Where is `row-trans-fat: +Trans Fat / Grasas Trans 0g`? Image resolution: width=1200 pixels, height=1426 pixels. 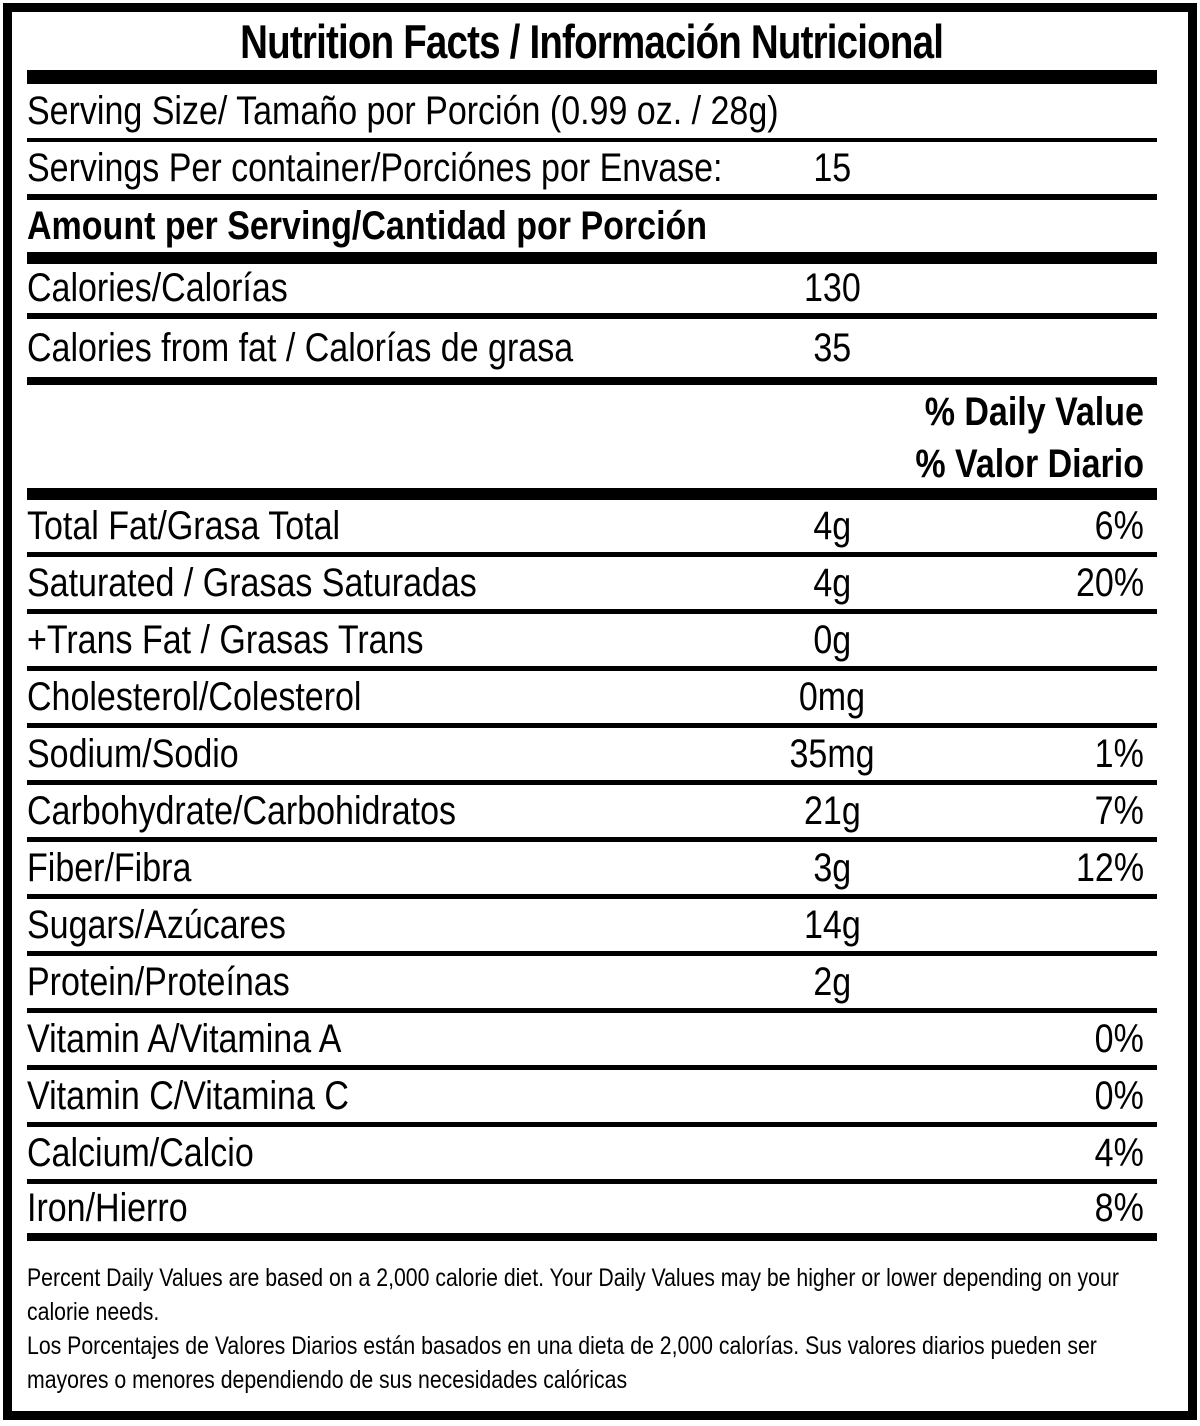
row-trans-fat: +Trans Fat / Grasas Trans 0g is located at coordinates (592, 642).